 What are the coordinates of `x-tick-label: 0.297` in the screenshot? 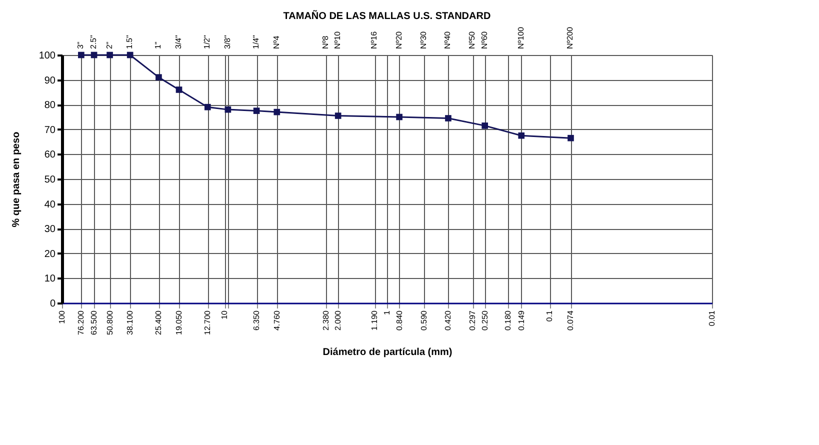 It's located at (473, 320).